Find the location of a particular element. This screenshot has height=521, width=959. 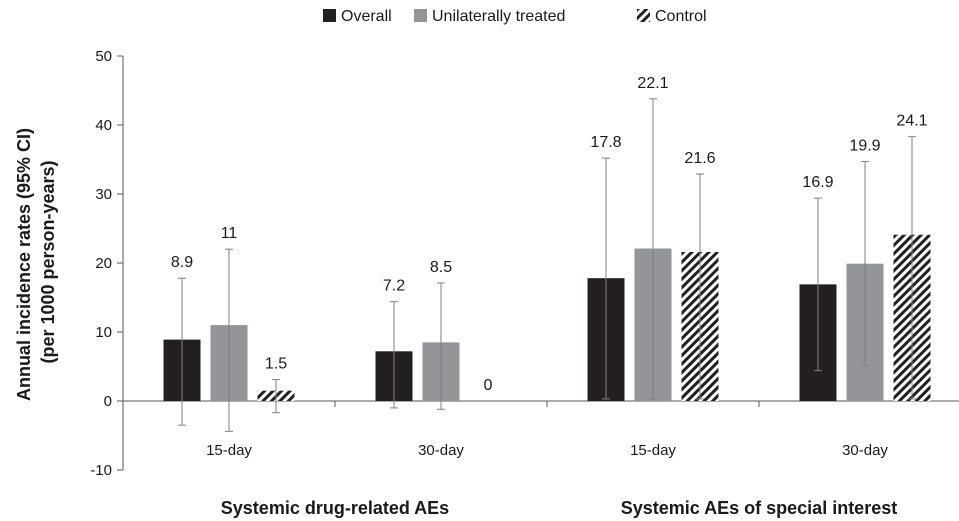

value-label: 7.2 is located at coordinates (394, 286).